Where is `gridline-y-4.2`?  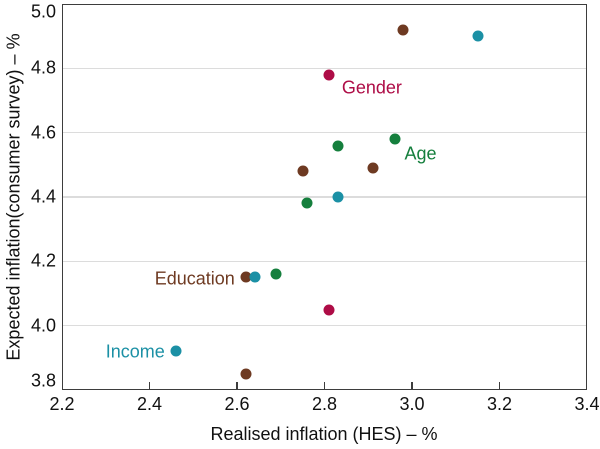 gridline-y-4.2 is located at coordinates (324, 261).